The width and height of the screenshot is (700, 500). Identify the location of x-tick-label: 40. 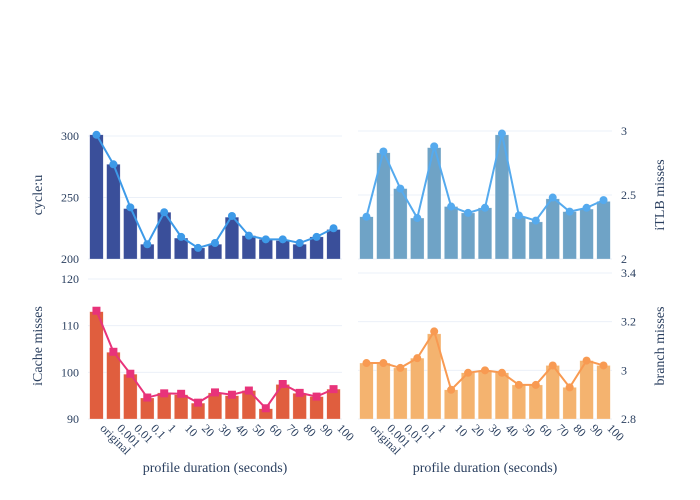
(512, 430).